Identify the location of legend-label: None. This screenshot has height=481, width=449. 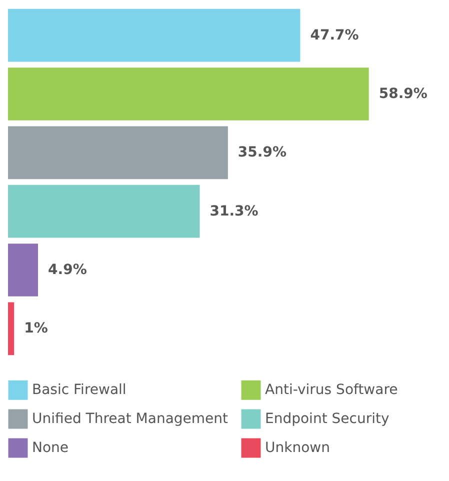
(50, 448).